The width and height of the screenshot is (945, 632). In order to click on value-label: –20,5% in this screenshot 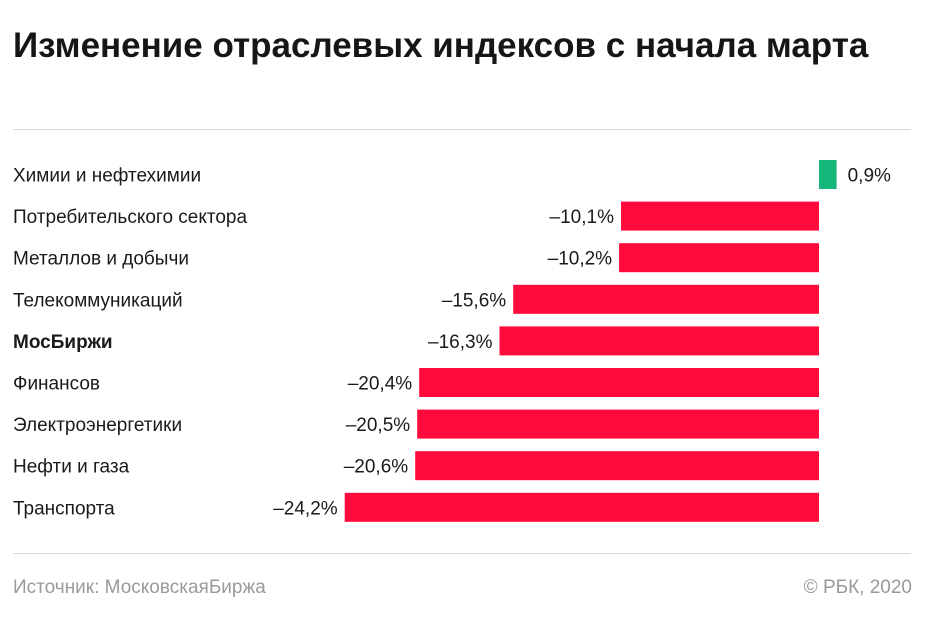, I will do `click(378, 425)`.